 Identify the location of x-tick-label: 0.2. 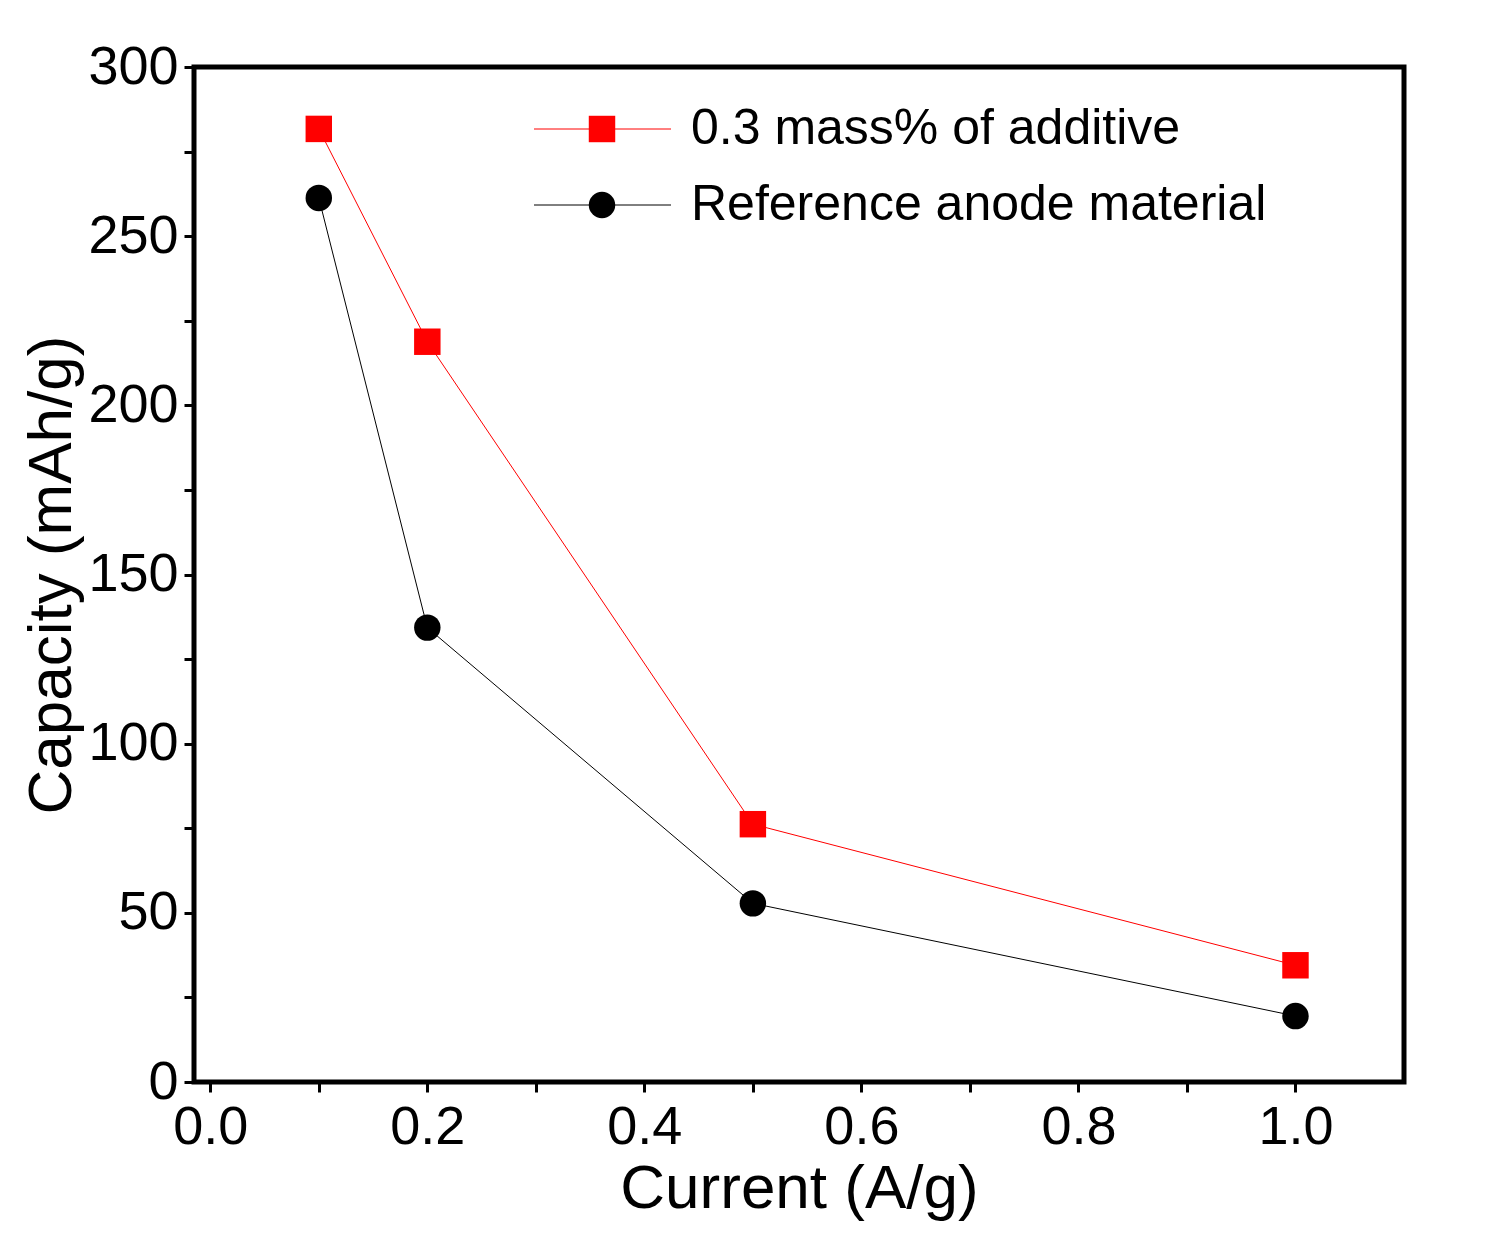
(428, 1124).